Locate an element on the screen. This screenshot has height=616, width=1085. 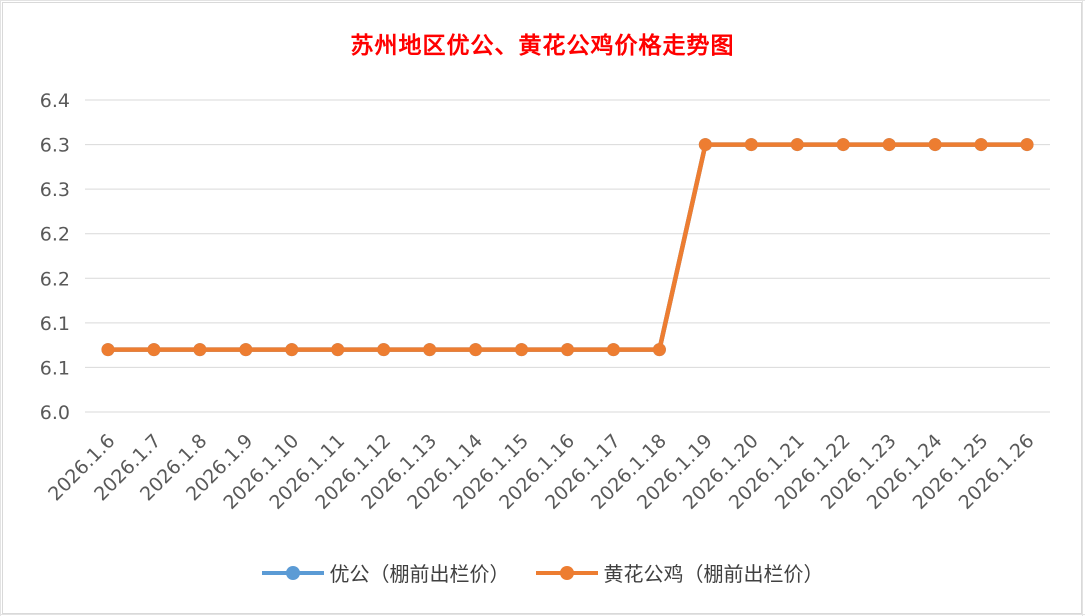
legend-label: 黄花公鸡（棚前出栏价） is located at coordinates (713, 574).